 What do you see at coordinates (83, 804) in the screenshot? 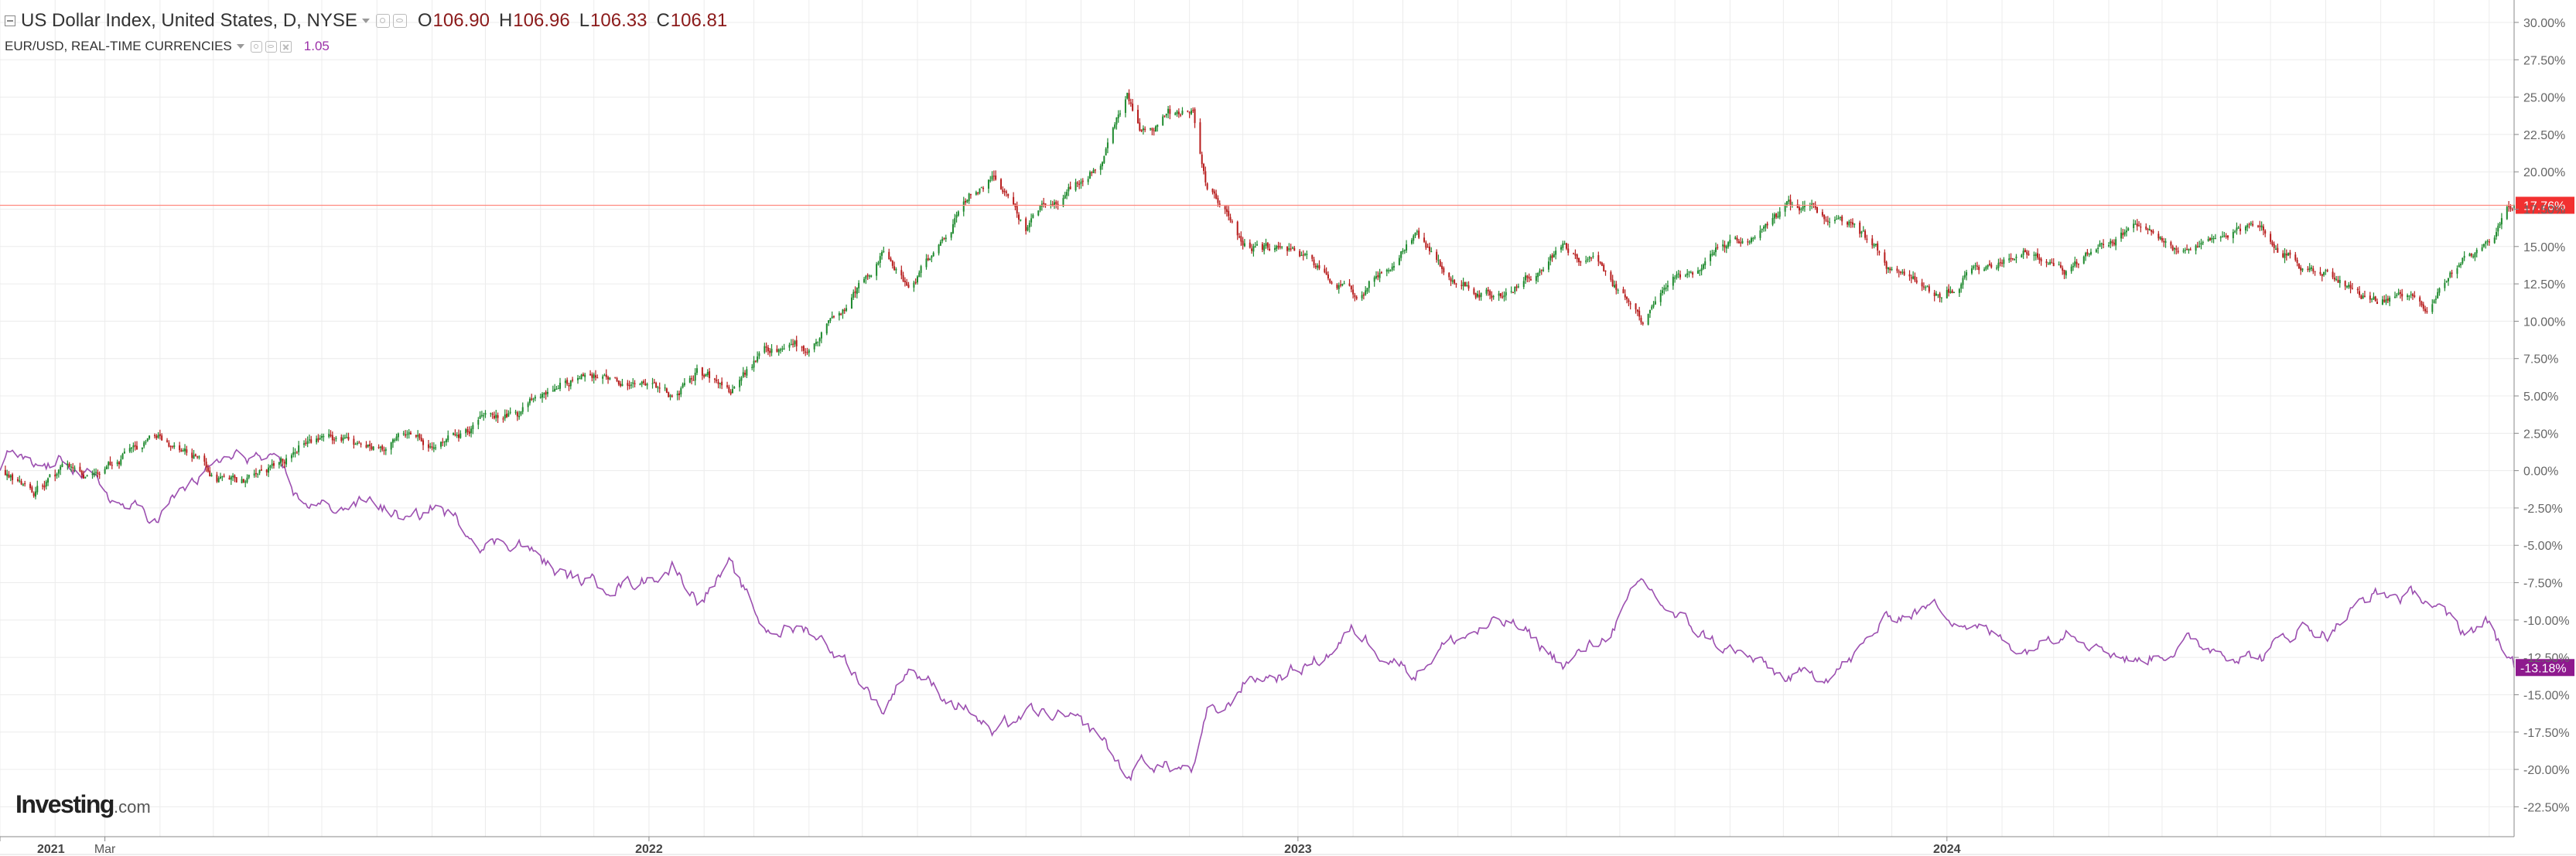
I see `investing-logo: Investing .com` at bounding box center [83, 804].